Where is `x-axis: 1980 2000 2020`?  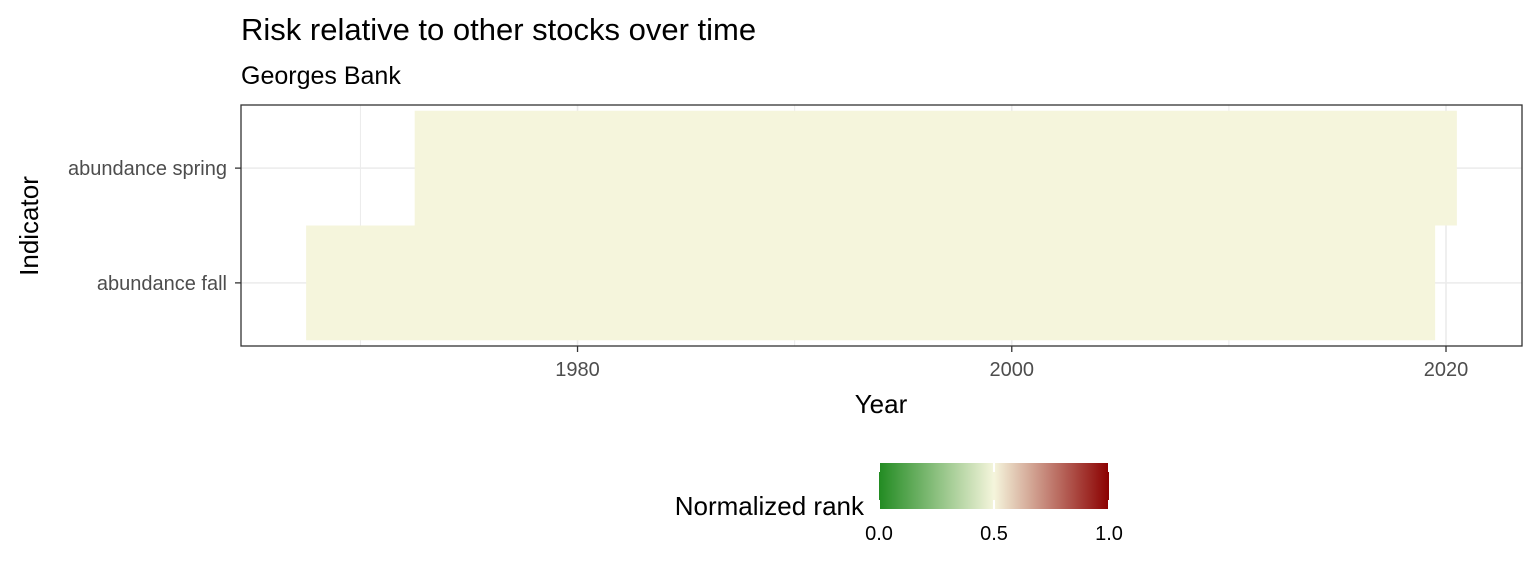 x-axis: 1980 2000 2020 is located at coordinates (1011, 363).